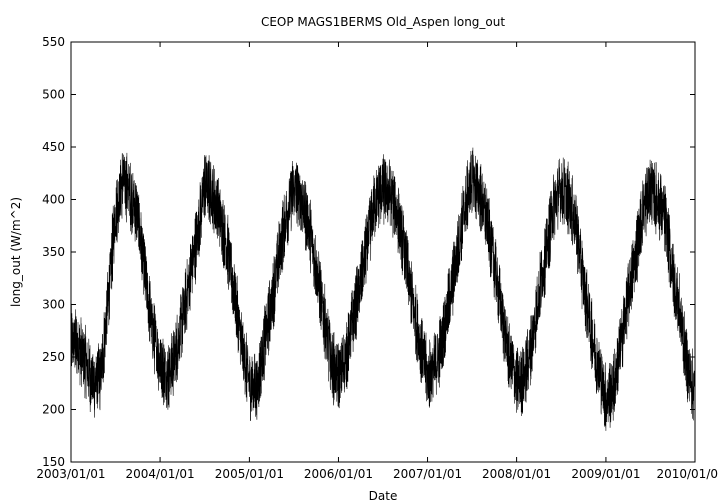 The image size is (720, 504). I want to click on x-tick-label: 2007/01/01, so click(427, 474).